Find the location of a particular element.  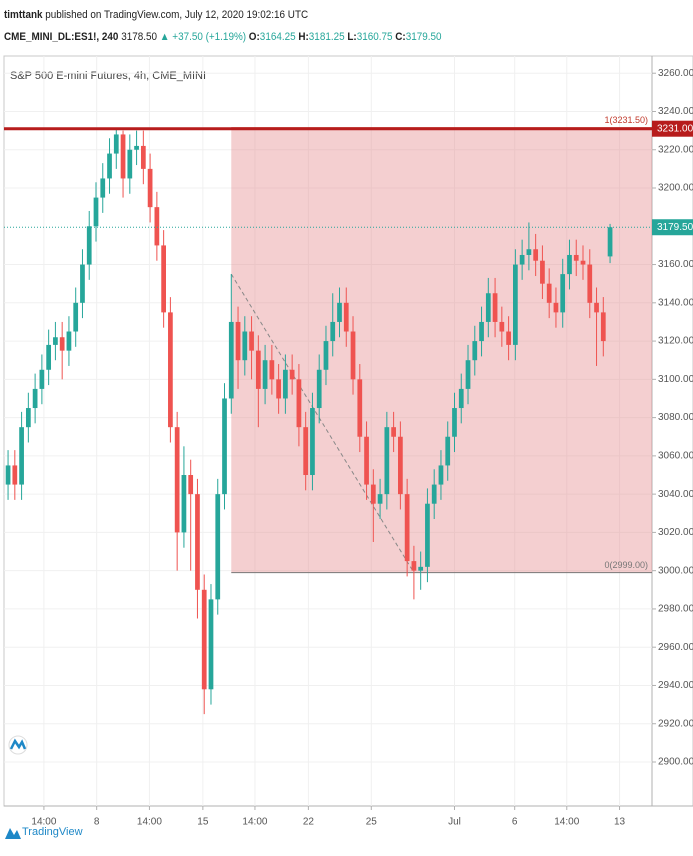

y-tick-label: 3220.00 is located at coordinates (675, 149).